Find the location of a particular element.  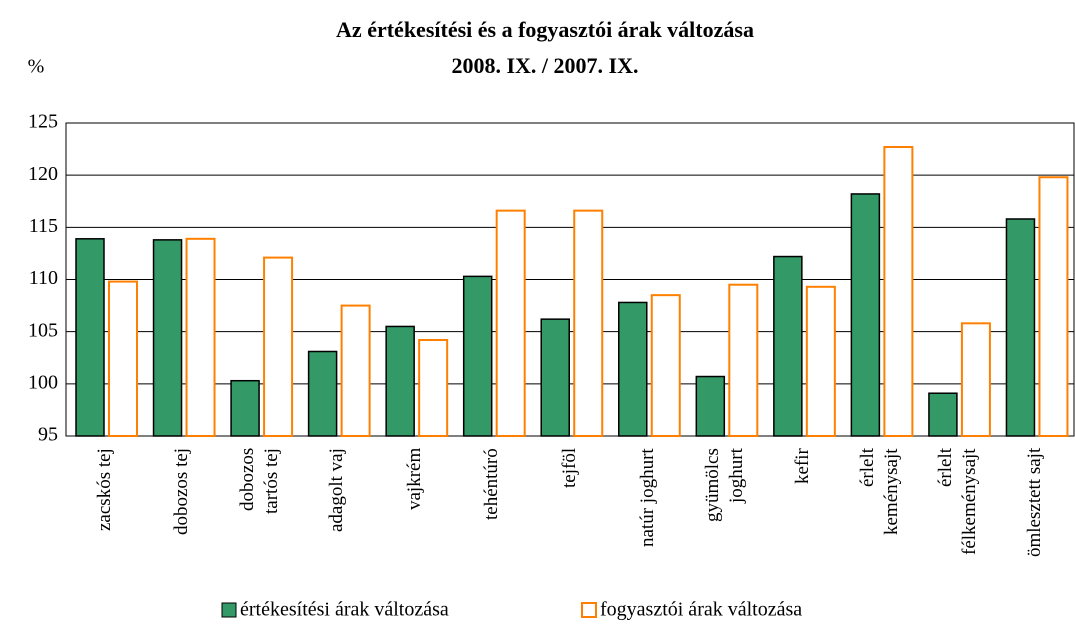

x-tick-label: kefir is located at coordinates (802, 466).